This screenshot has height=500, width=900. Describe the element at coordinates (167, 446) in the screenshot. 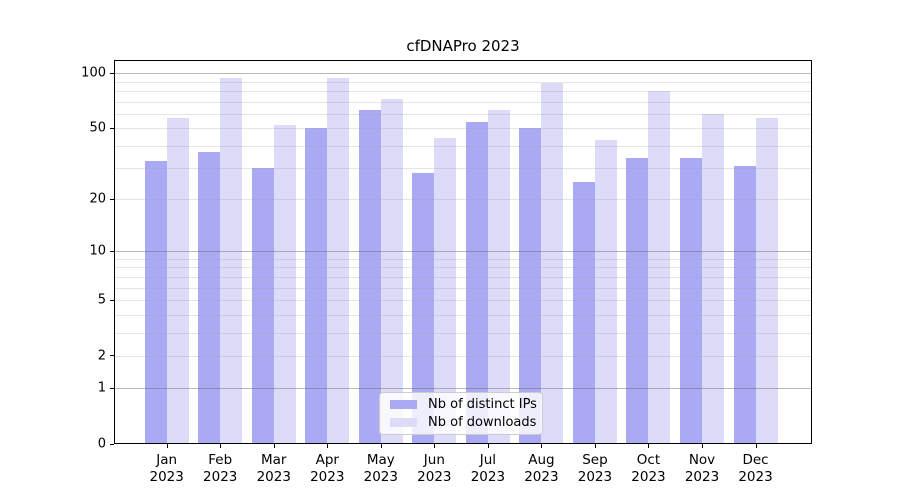

I see `x-tick-mark-jan` at that location.